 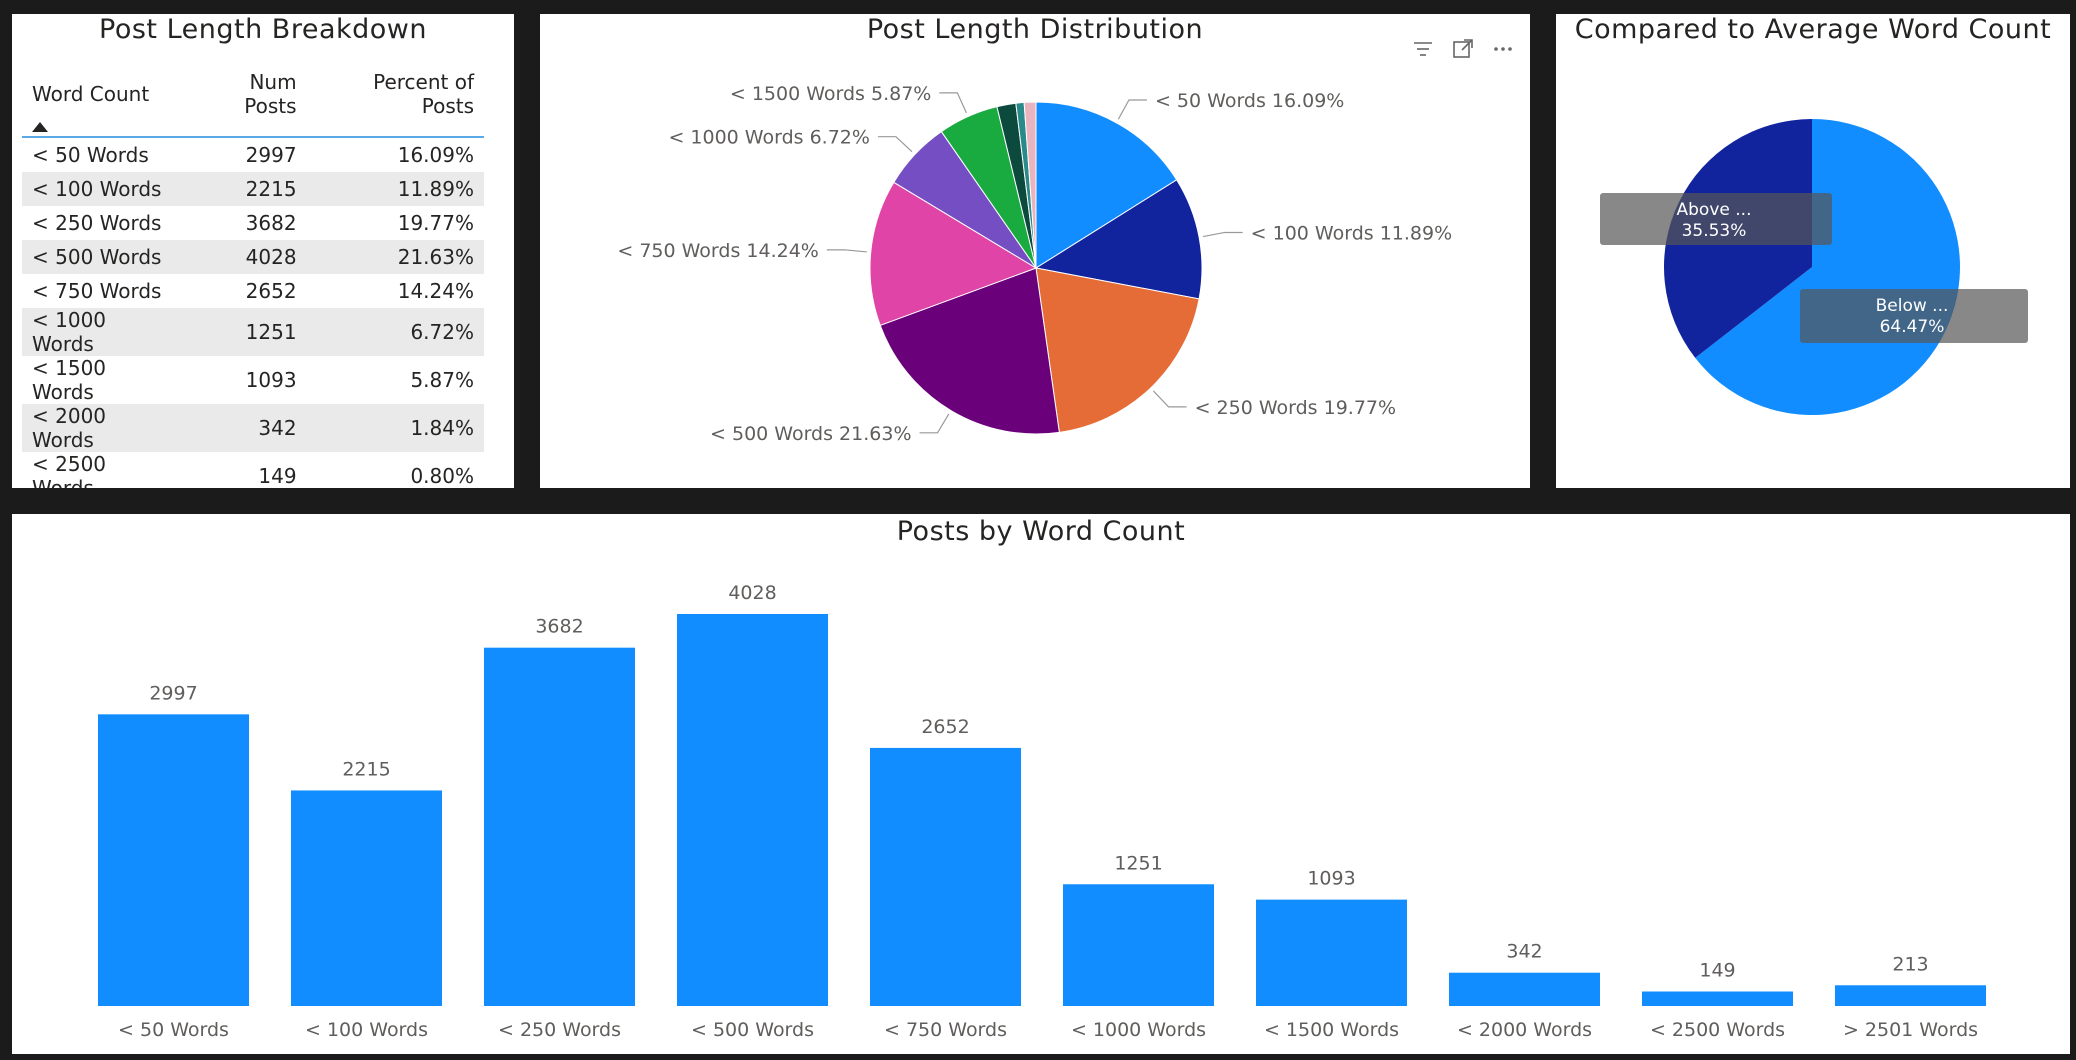 What do you see at coordinates (752, 593) in the screenshot?
I see `bar-value-label: 4028` at bounding box center [752, 593].